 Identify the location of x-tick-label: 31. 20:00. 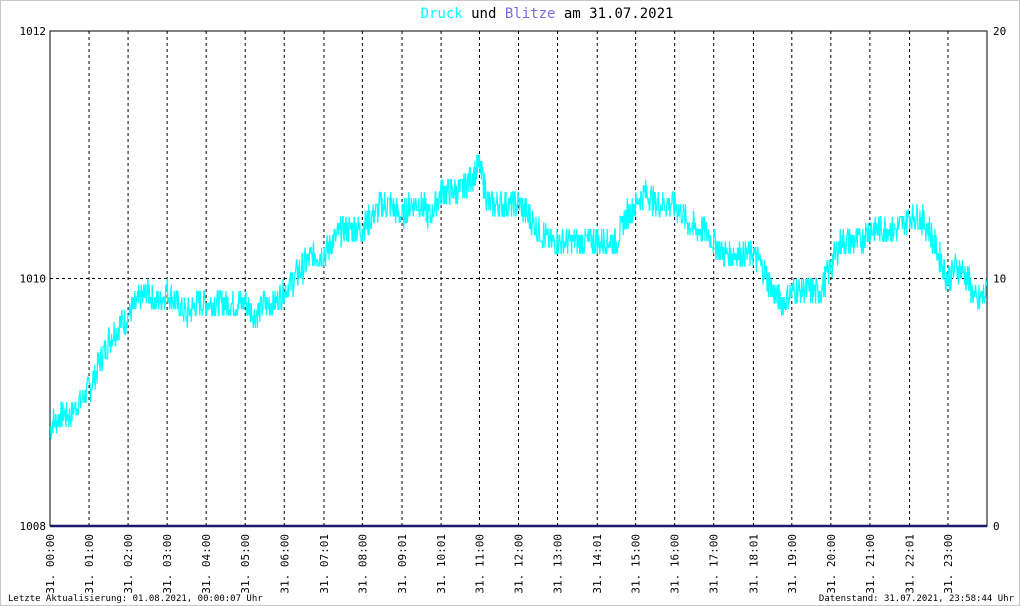
(831, 564).